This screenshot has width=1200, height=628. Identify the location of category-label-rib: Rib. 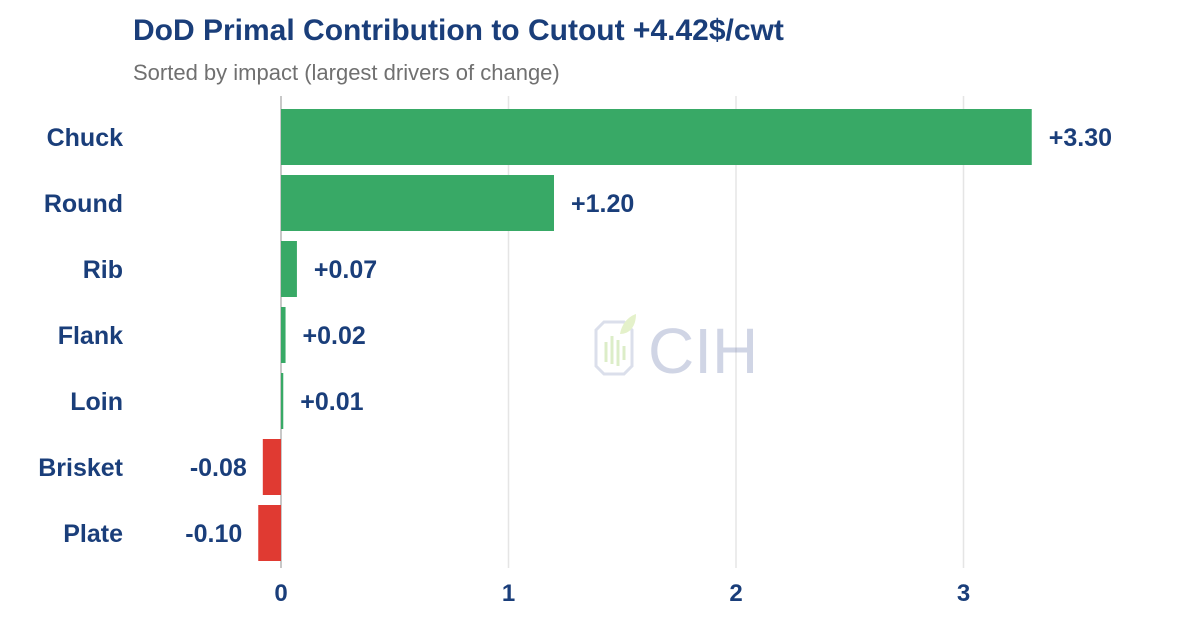
(103, 270).